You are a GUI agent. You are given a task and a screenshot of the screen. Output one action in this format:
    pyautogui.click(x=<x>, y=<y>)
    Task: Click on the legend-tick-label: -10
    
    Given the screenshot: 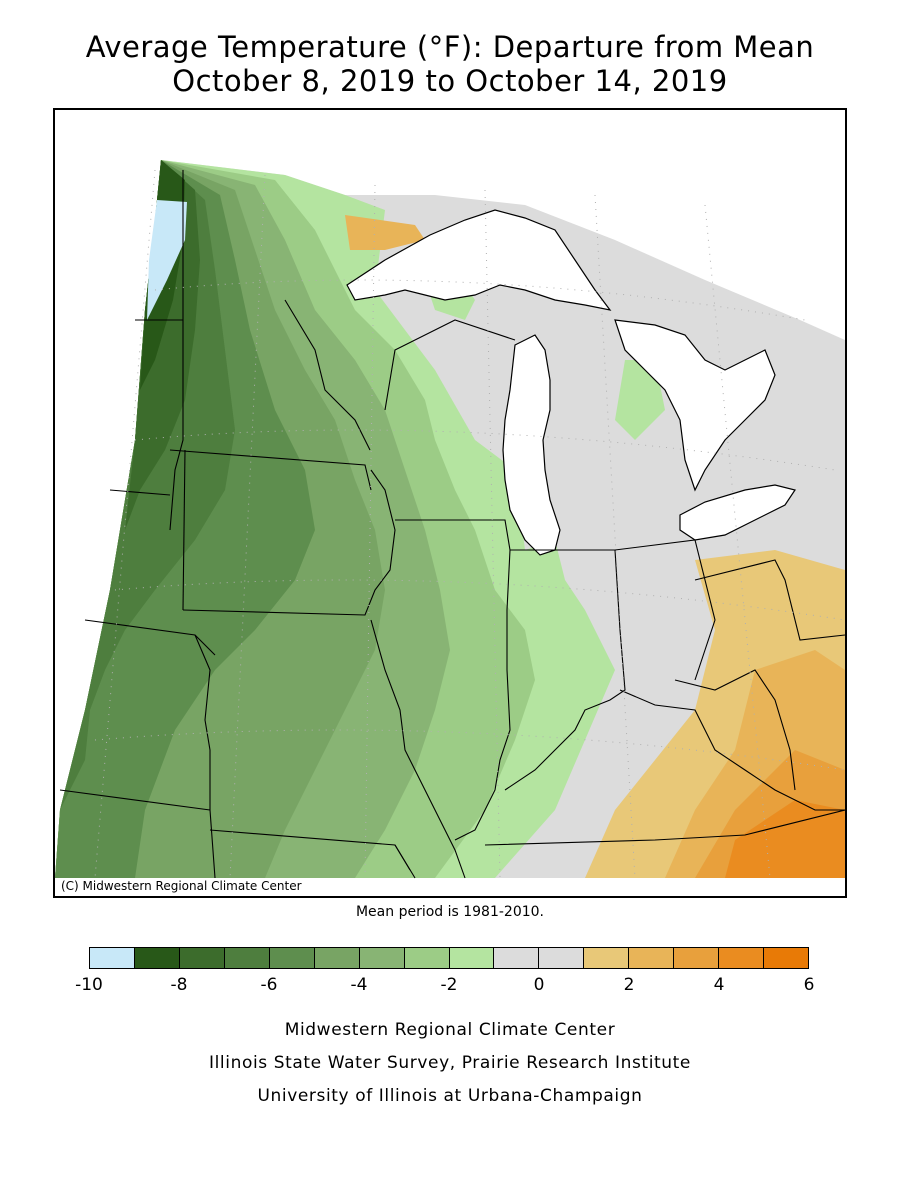 What is the action you would take?
    pyautogui.click(x=89, y=985)
    